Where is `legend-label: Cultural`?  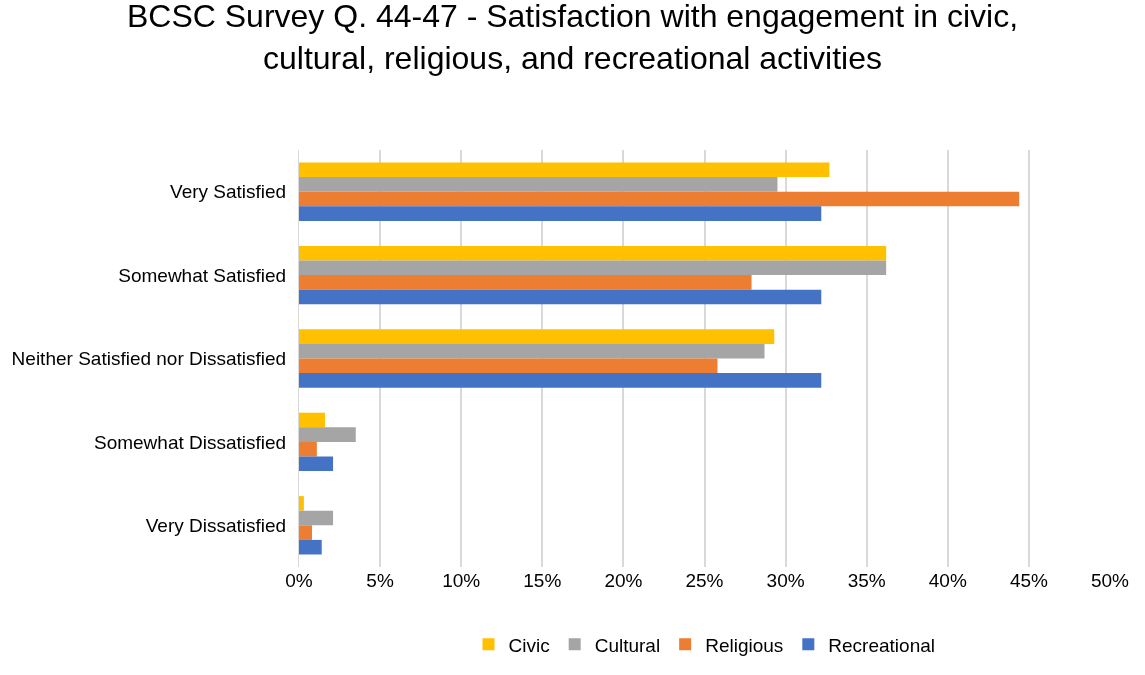
legend-label: Cultural is located at coordinates (627, 645).